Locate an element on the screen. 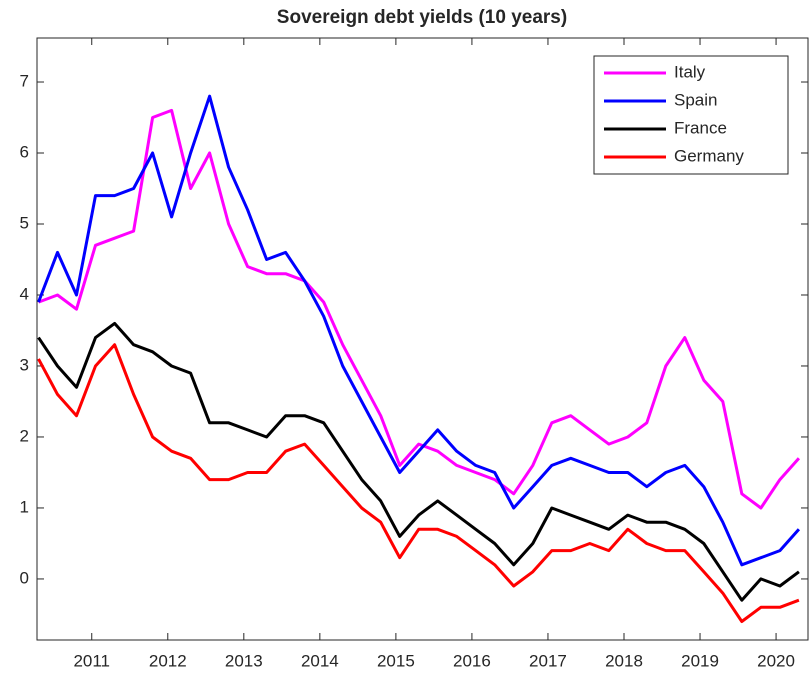  legend-label: France is located at coordinates (700, 127).